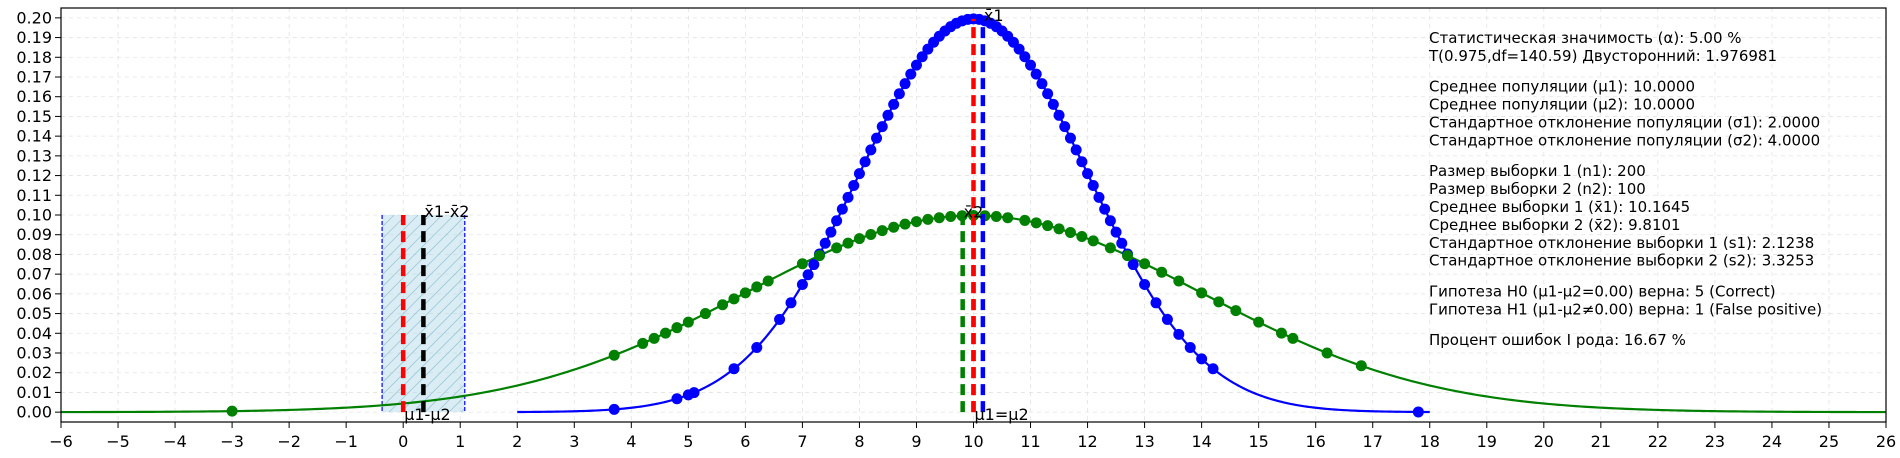 The width and height of the screenshot is (1900, 458). What do you see at coordinates (34, 116) in the screenshot?
I see `y-tick-label: 0.15` at bounding box center [34, 116].